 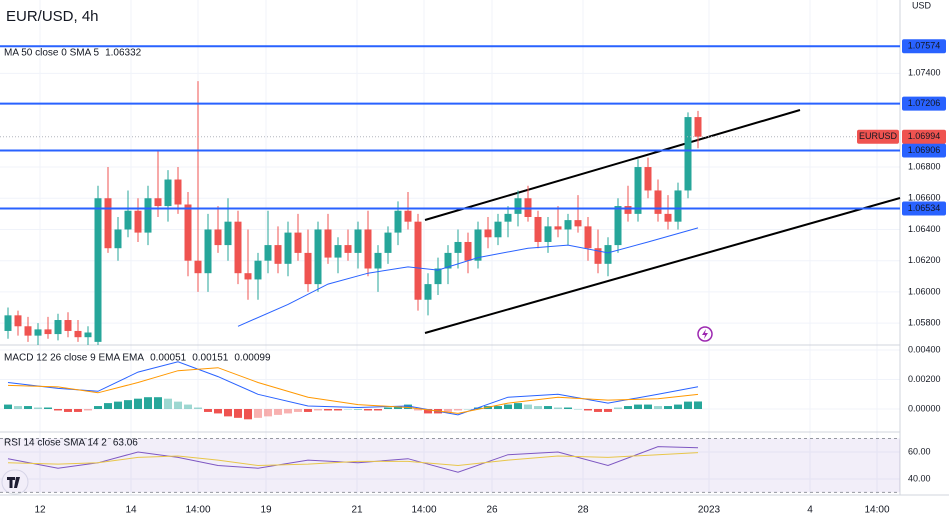 I want to click on x-tick-label: 19, so click(x=266, y=510).